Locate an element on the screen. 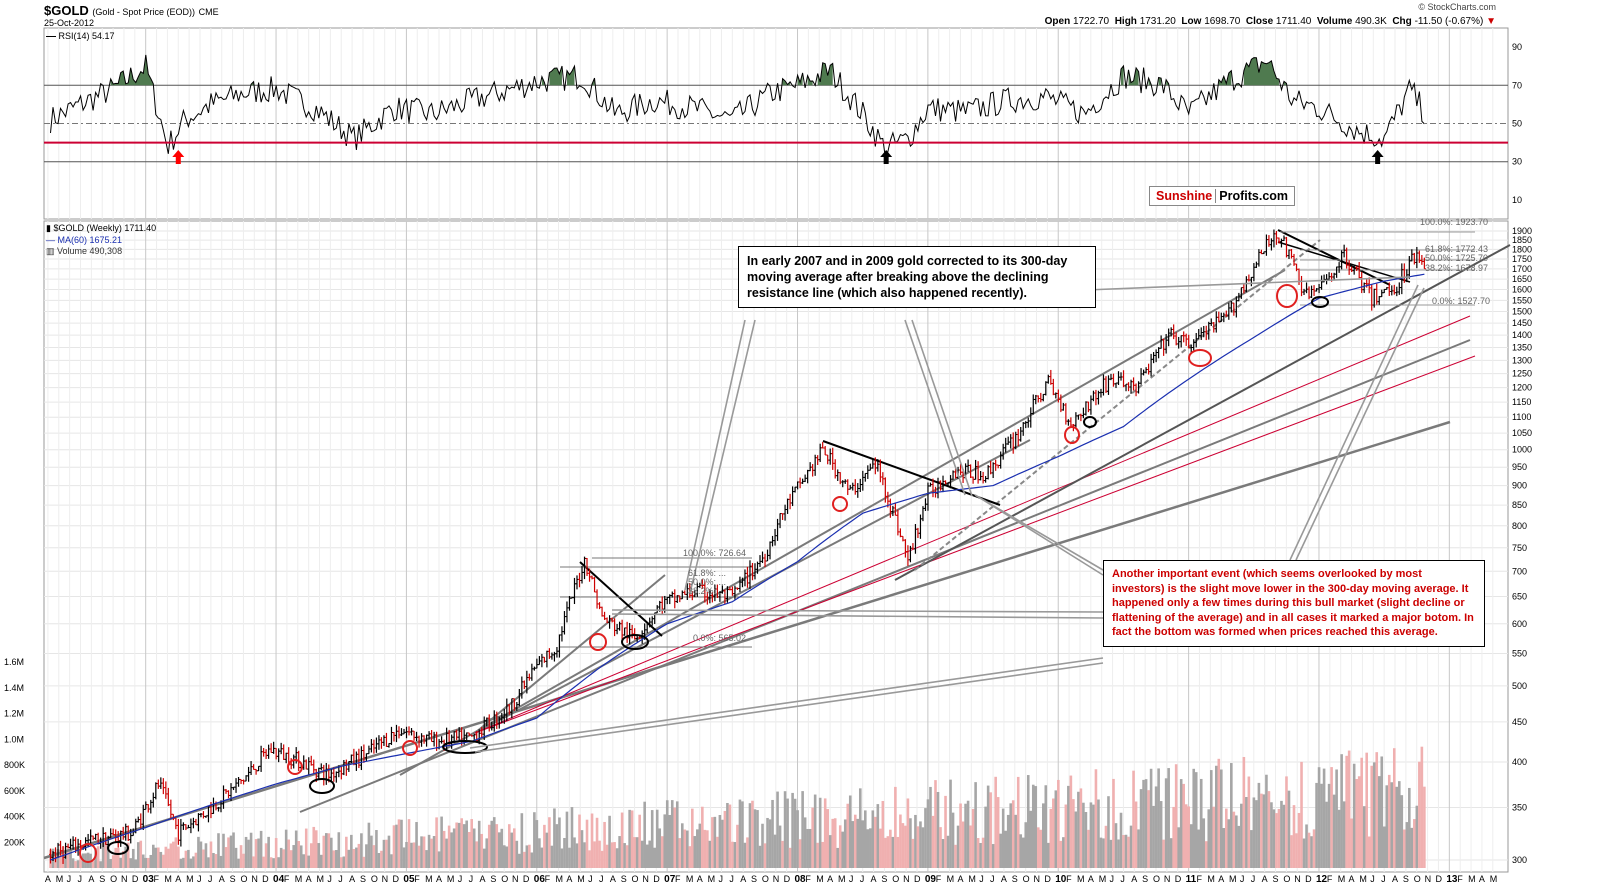 The height and width of the screenshot is (887, 1602). price-tick-label: 1200 is located at coordinates (1522, 388).